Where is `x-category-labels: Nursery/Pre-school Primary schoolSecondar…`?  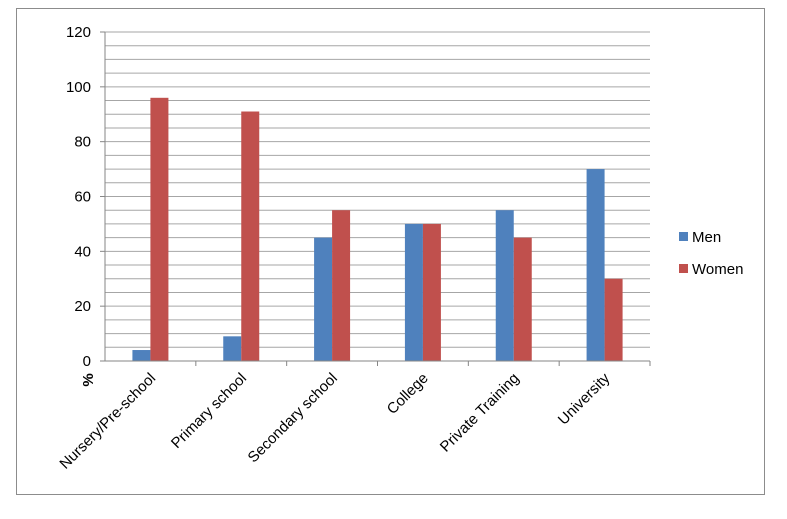
x-category-labels: Nursery/Pre-school Primary schoolSecondar… is located at coordinates (334, 420).